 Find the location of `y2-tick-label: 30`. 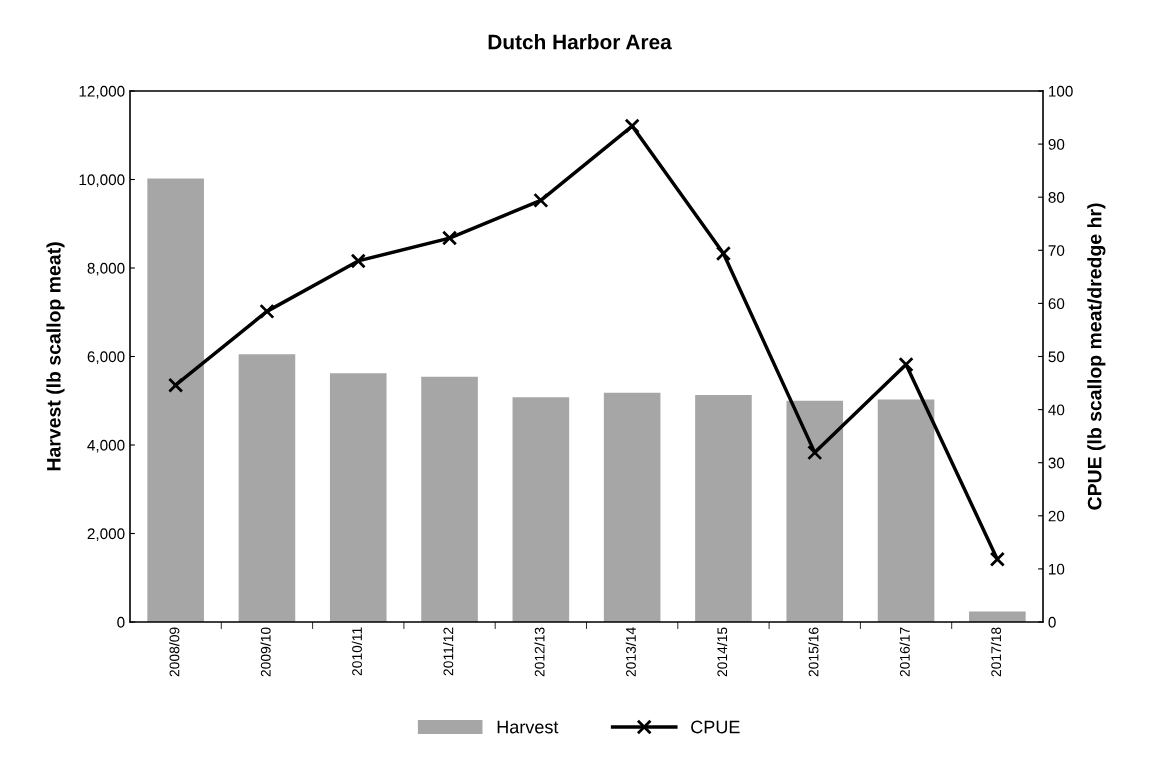

y2-tick-label: 30 is located at coordinates (1056, 463).